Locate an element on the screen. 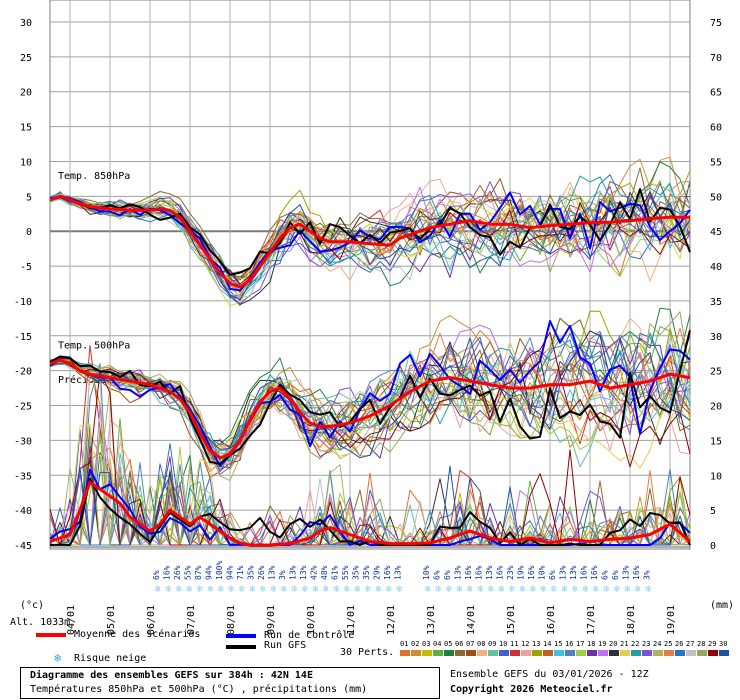  x-tick-label: 09/01 is located at coordinates (271, 620).